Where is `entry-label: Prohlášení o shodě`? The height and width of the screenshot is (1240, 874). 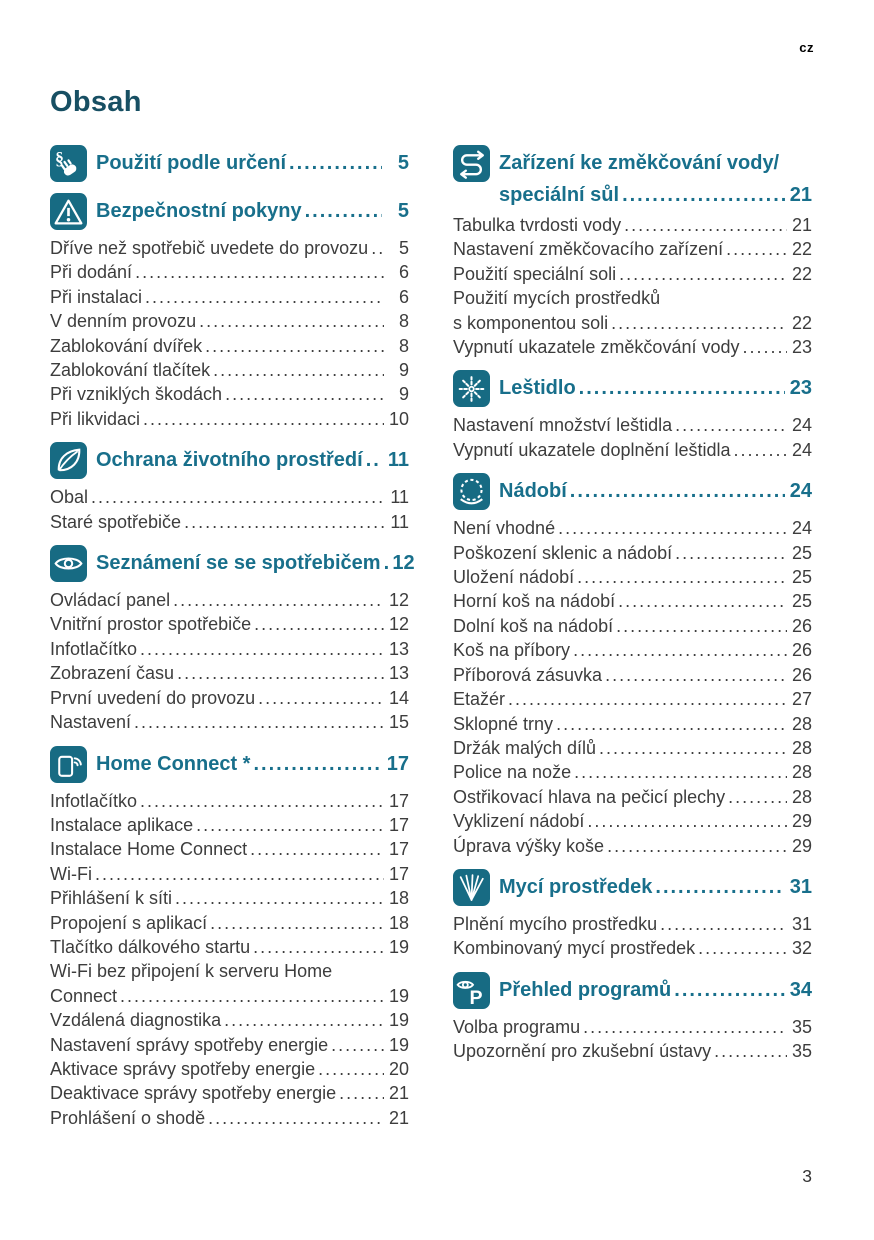
entry-label: Prohlášení o shodě is located at coordinates (128, 1117).